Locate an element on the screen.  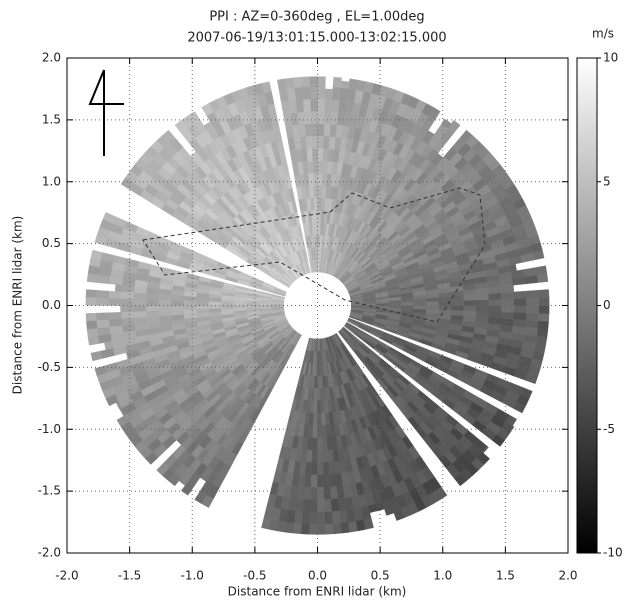
y-axis-label: Distance from ENRI lidar (km) is located at coordinates (18, 305).